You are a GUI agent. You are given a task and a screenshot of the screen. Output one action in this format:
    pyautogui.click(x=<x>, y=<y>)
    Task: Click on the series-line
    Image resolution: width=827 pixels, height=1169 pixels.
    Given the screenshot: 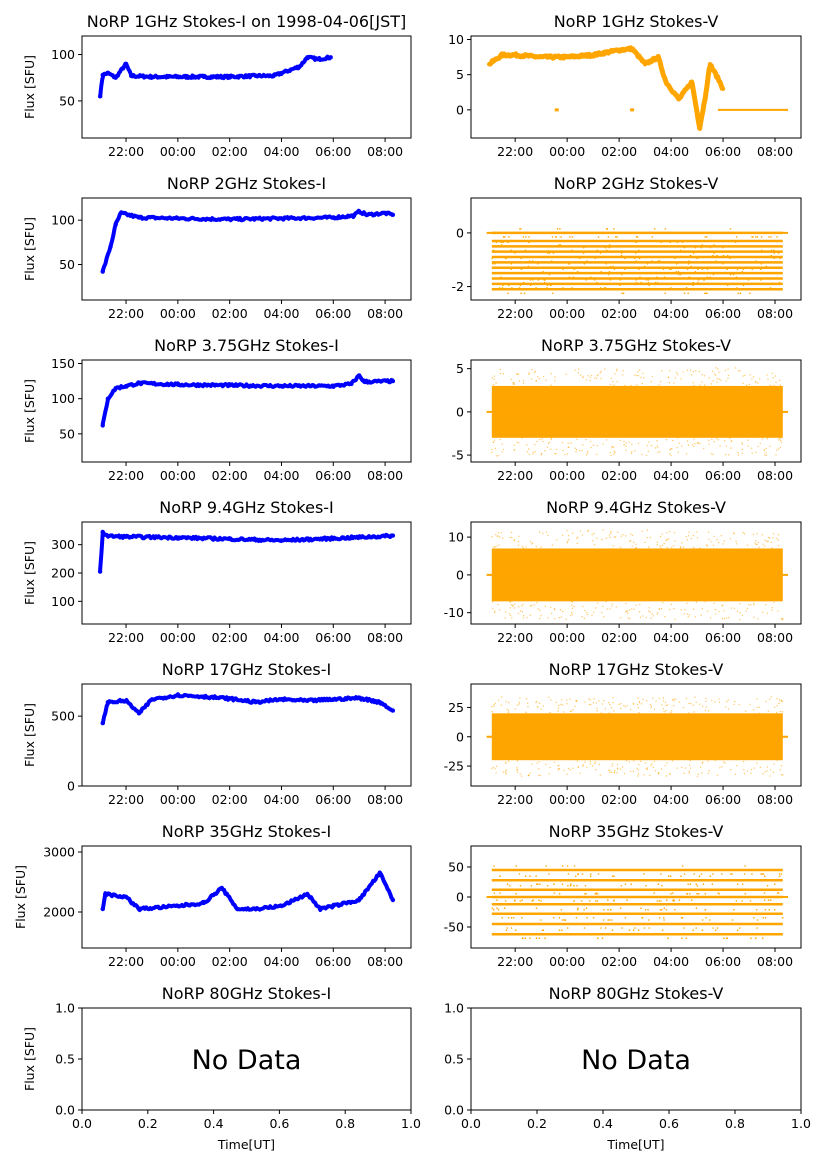 What is the action you would take?
    pyautogui.click(x=247, y=891)
    